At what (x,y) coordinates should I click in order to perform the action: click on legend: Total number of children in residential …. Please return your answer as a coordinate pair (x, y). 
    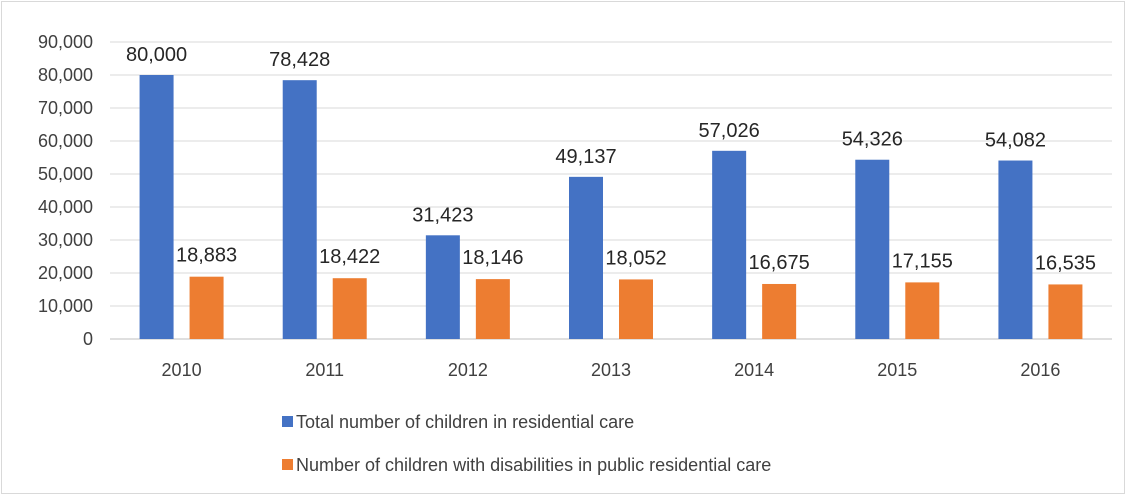
    Looking at the image, I should click on (526, 443).